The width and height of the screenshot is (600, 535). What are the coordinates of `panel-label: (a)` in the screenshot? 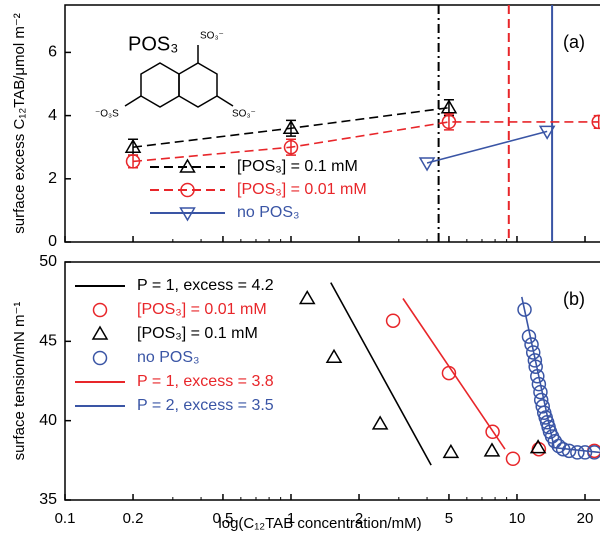 It's located at (574, 42).